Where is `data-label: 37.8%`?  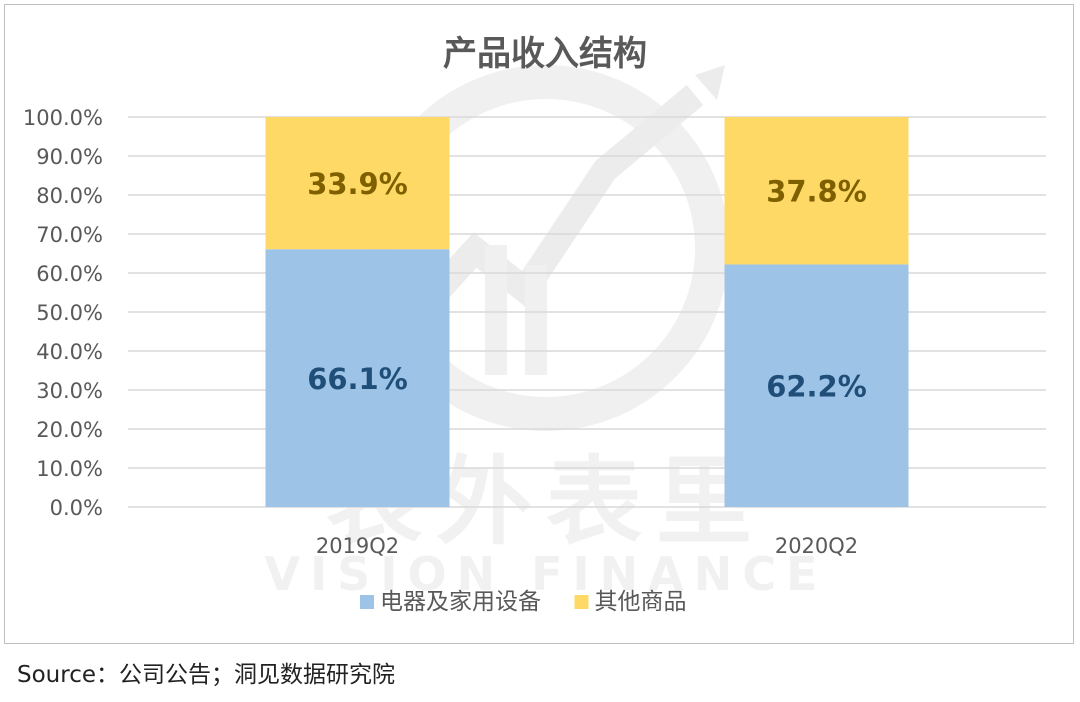
data-label: 37.8% is located at coordinates (816, 192).